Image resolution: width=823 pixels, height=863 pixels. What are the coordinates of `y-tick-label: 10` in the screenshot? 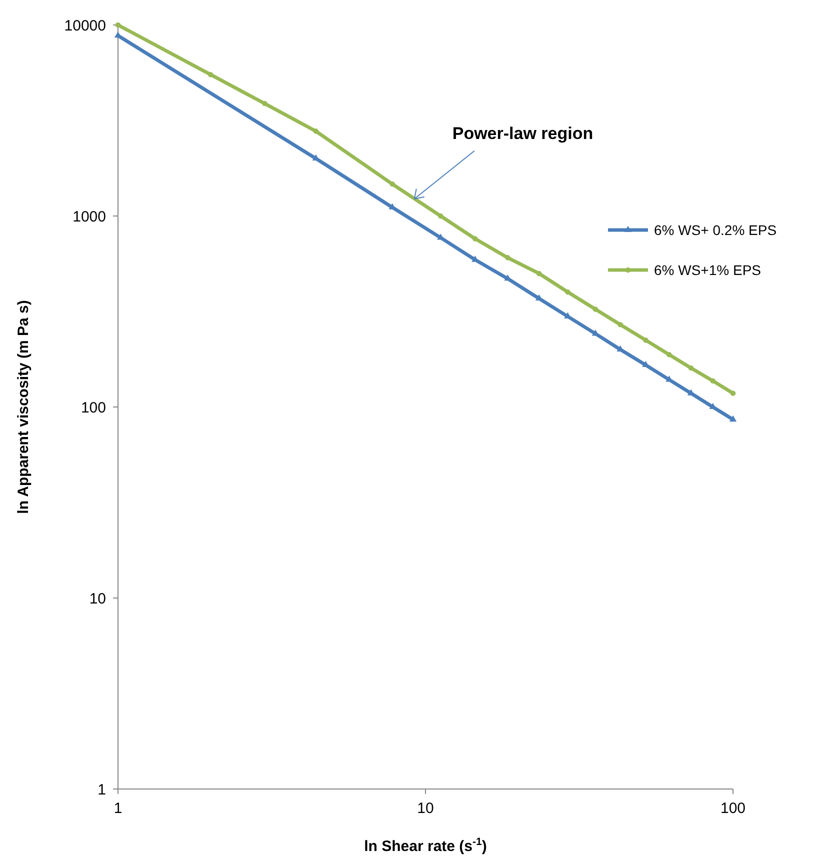 It's located at (97, 599).